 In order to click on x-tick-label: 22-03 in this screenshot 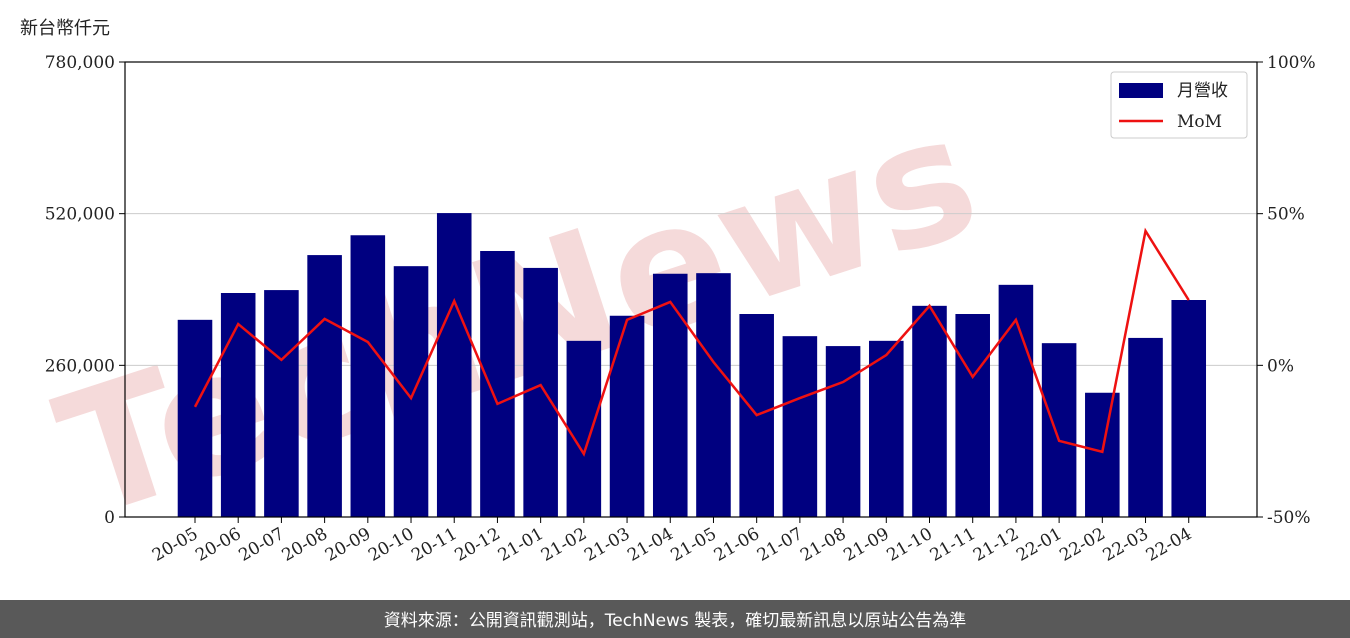, I will do `click(1126, 545)`.